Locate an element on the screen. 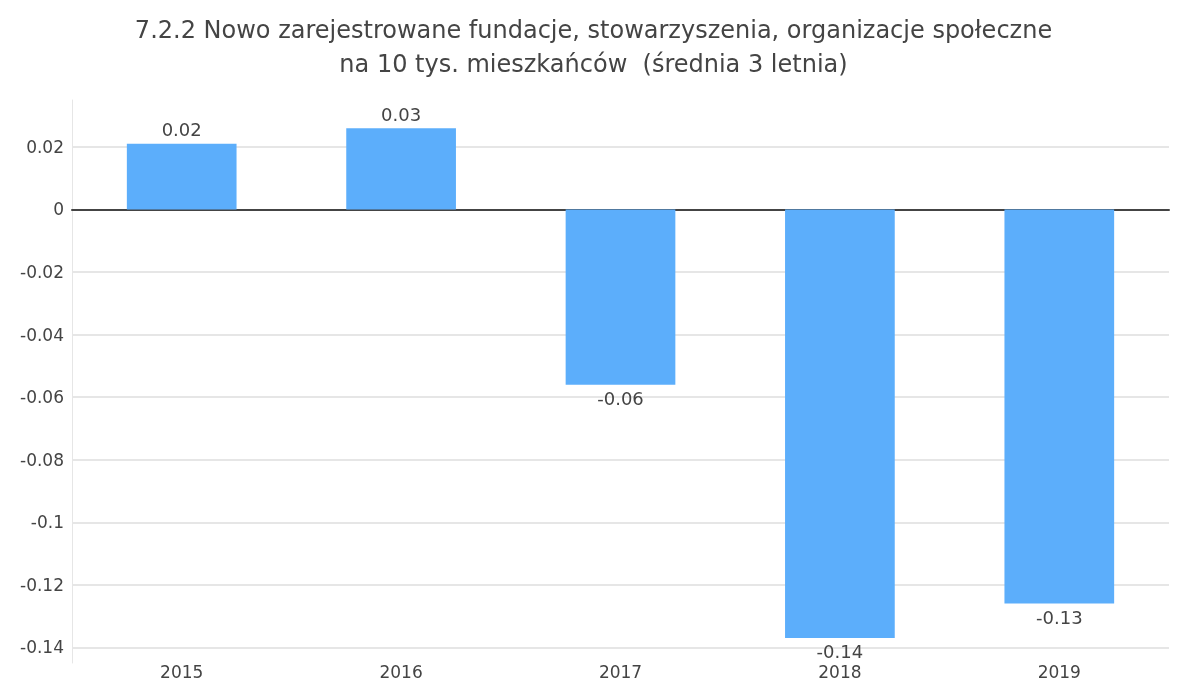 This screenshot has height=693, width=1187. y-tick-label: -0.08 is located at coordinates (42, 459).